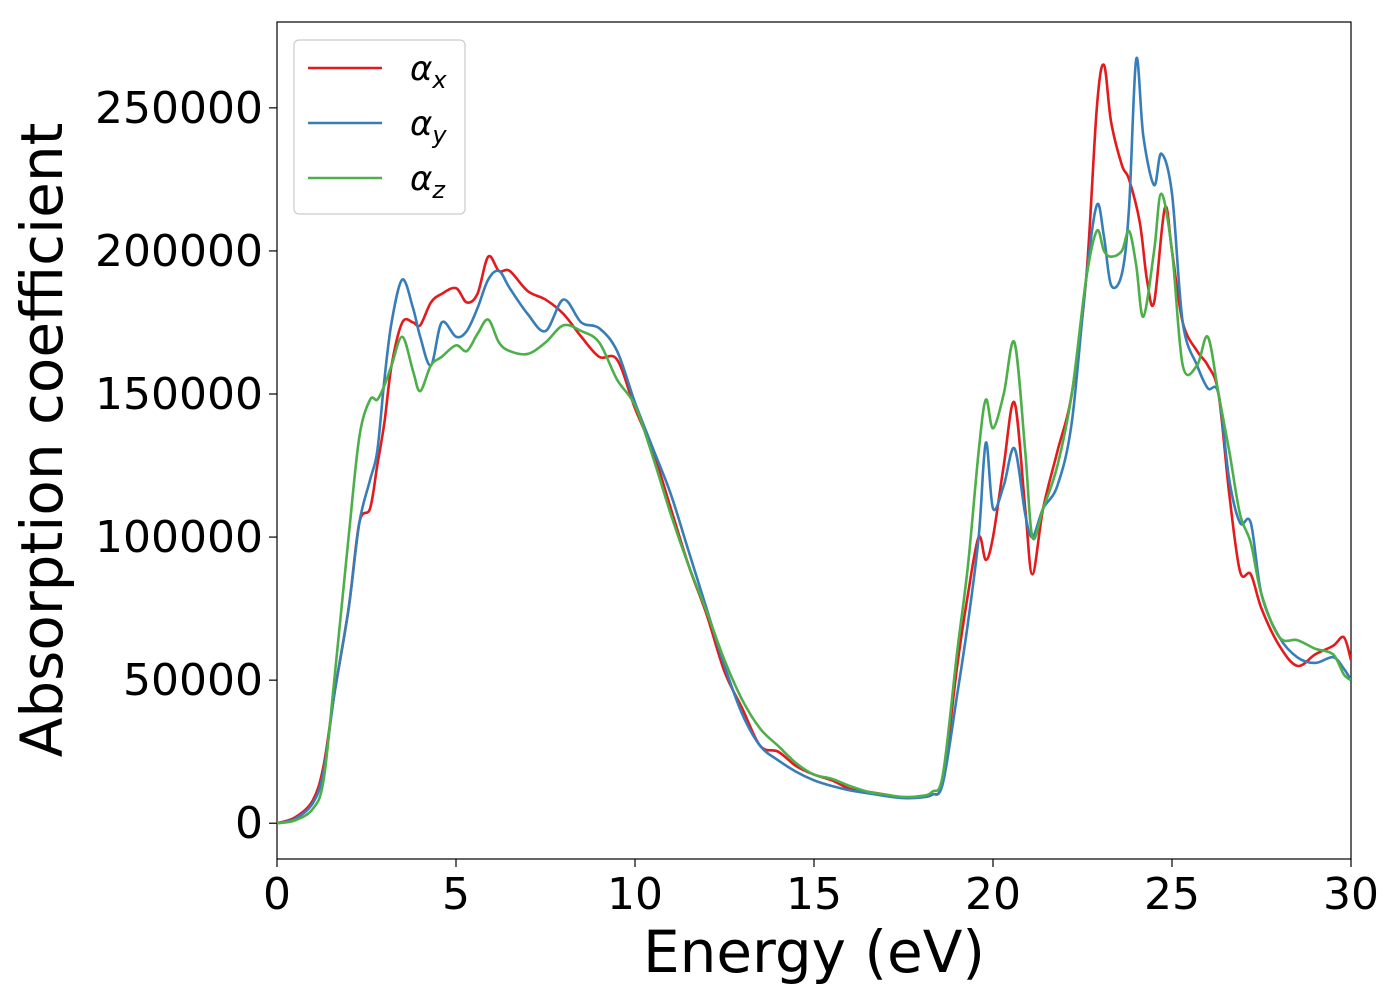 This screenshot has width=1400, height=1000. Describe the element at coordinates (179, 537) in the screenshot. I see `y-tick-label: 100000` at that location.